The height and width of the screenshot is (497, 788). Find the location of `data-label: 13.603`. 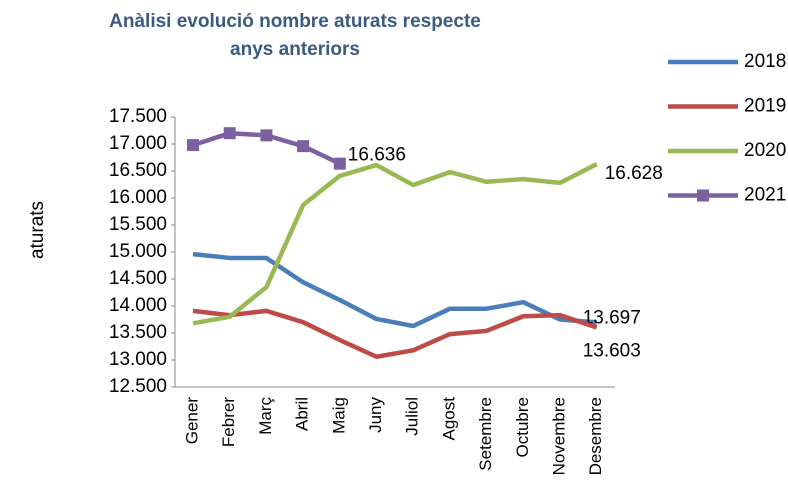

data-label: 13.603 is located at coordinates (612, 350).